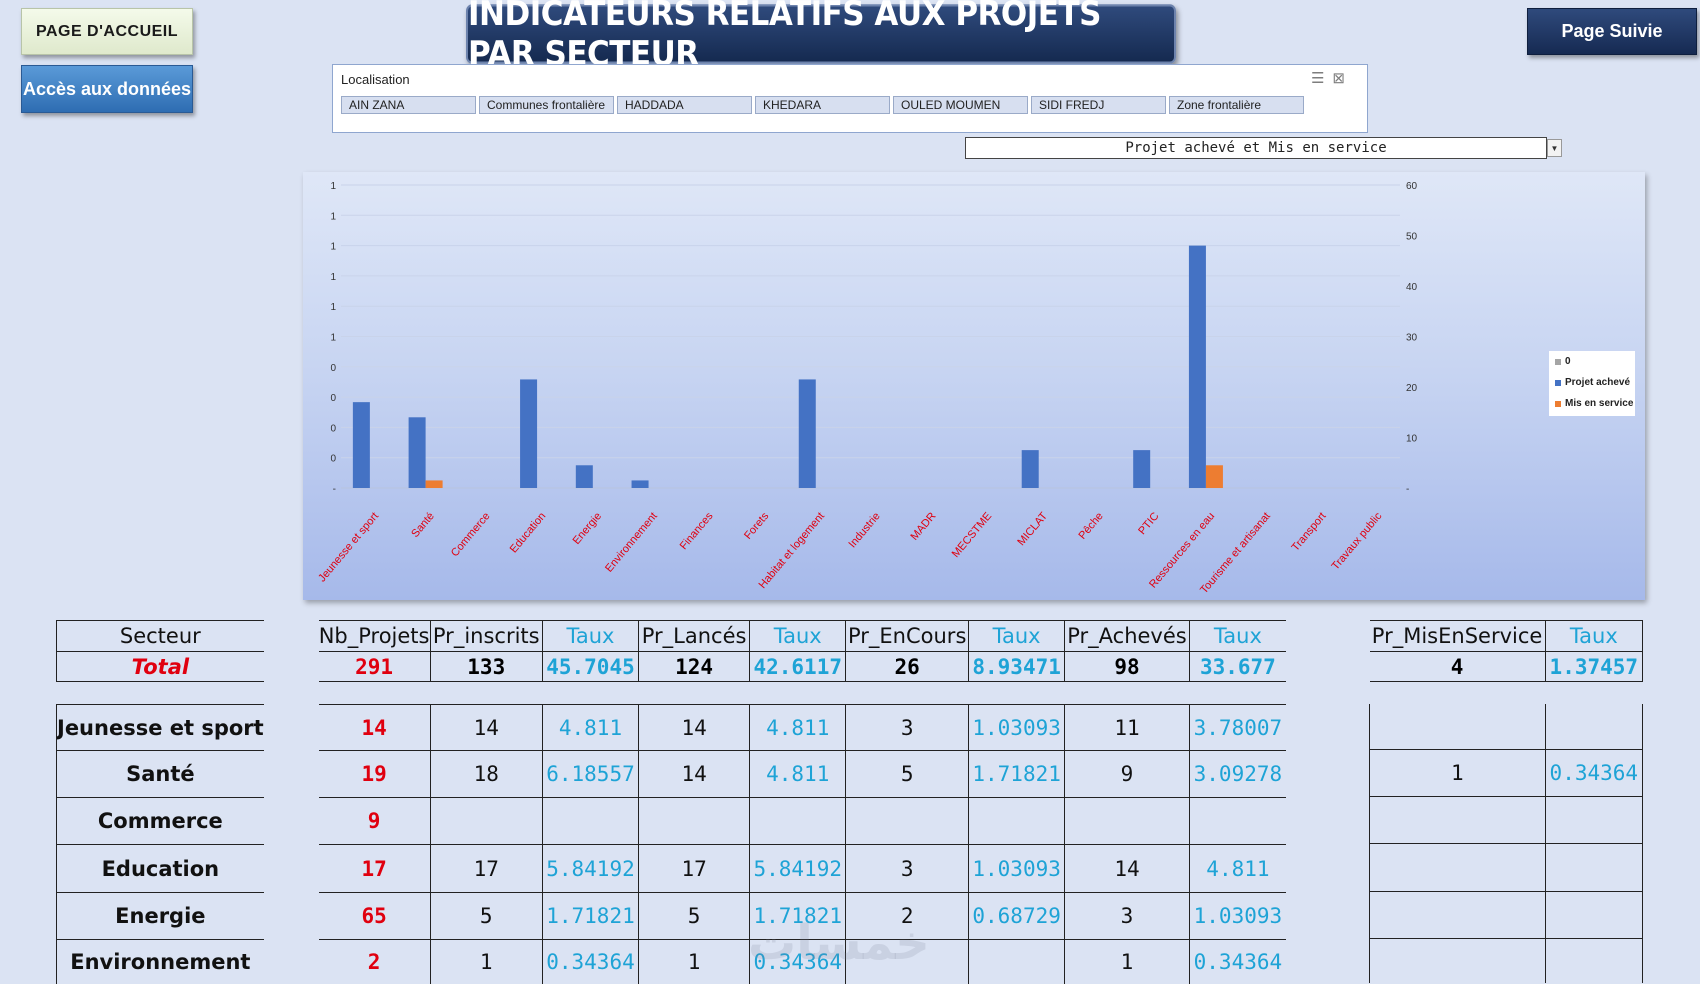 This screenshot has width=1700, height=984. I want to click on table-cell: 1, so click(693, 962).